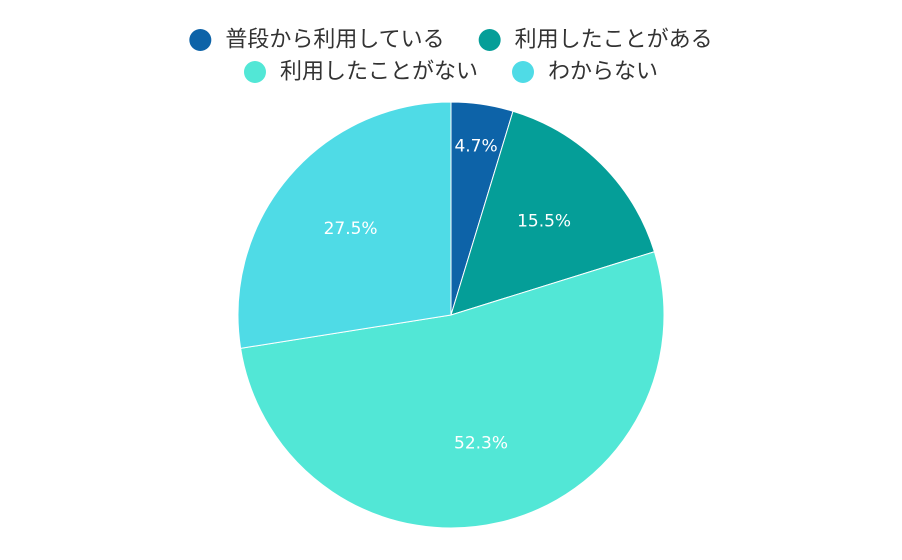 The width and height of the screenshot is (902, 560). What do you see at coordinates (334, 40) in the screenshot?
I see `legend-label: 普段から利用している` at bounding box center [334, 40].